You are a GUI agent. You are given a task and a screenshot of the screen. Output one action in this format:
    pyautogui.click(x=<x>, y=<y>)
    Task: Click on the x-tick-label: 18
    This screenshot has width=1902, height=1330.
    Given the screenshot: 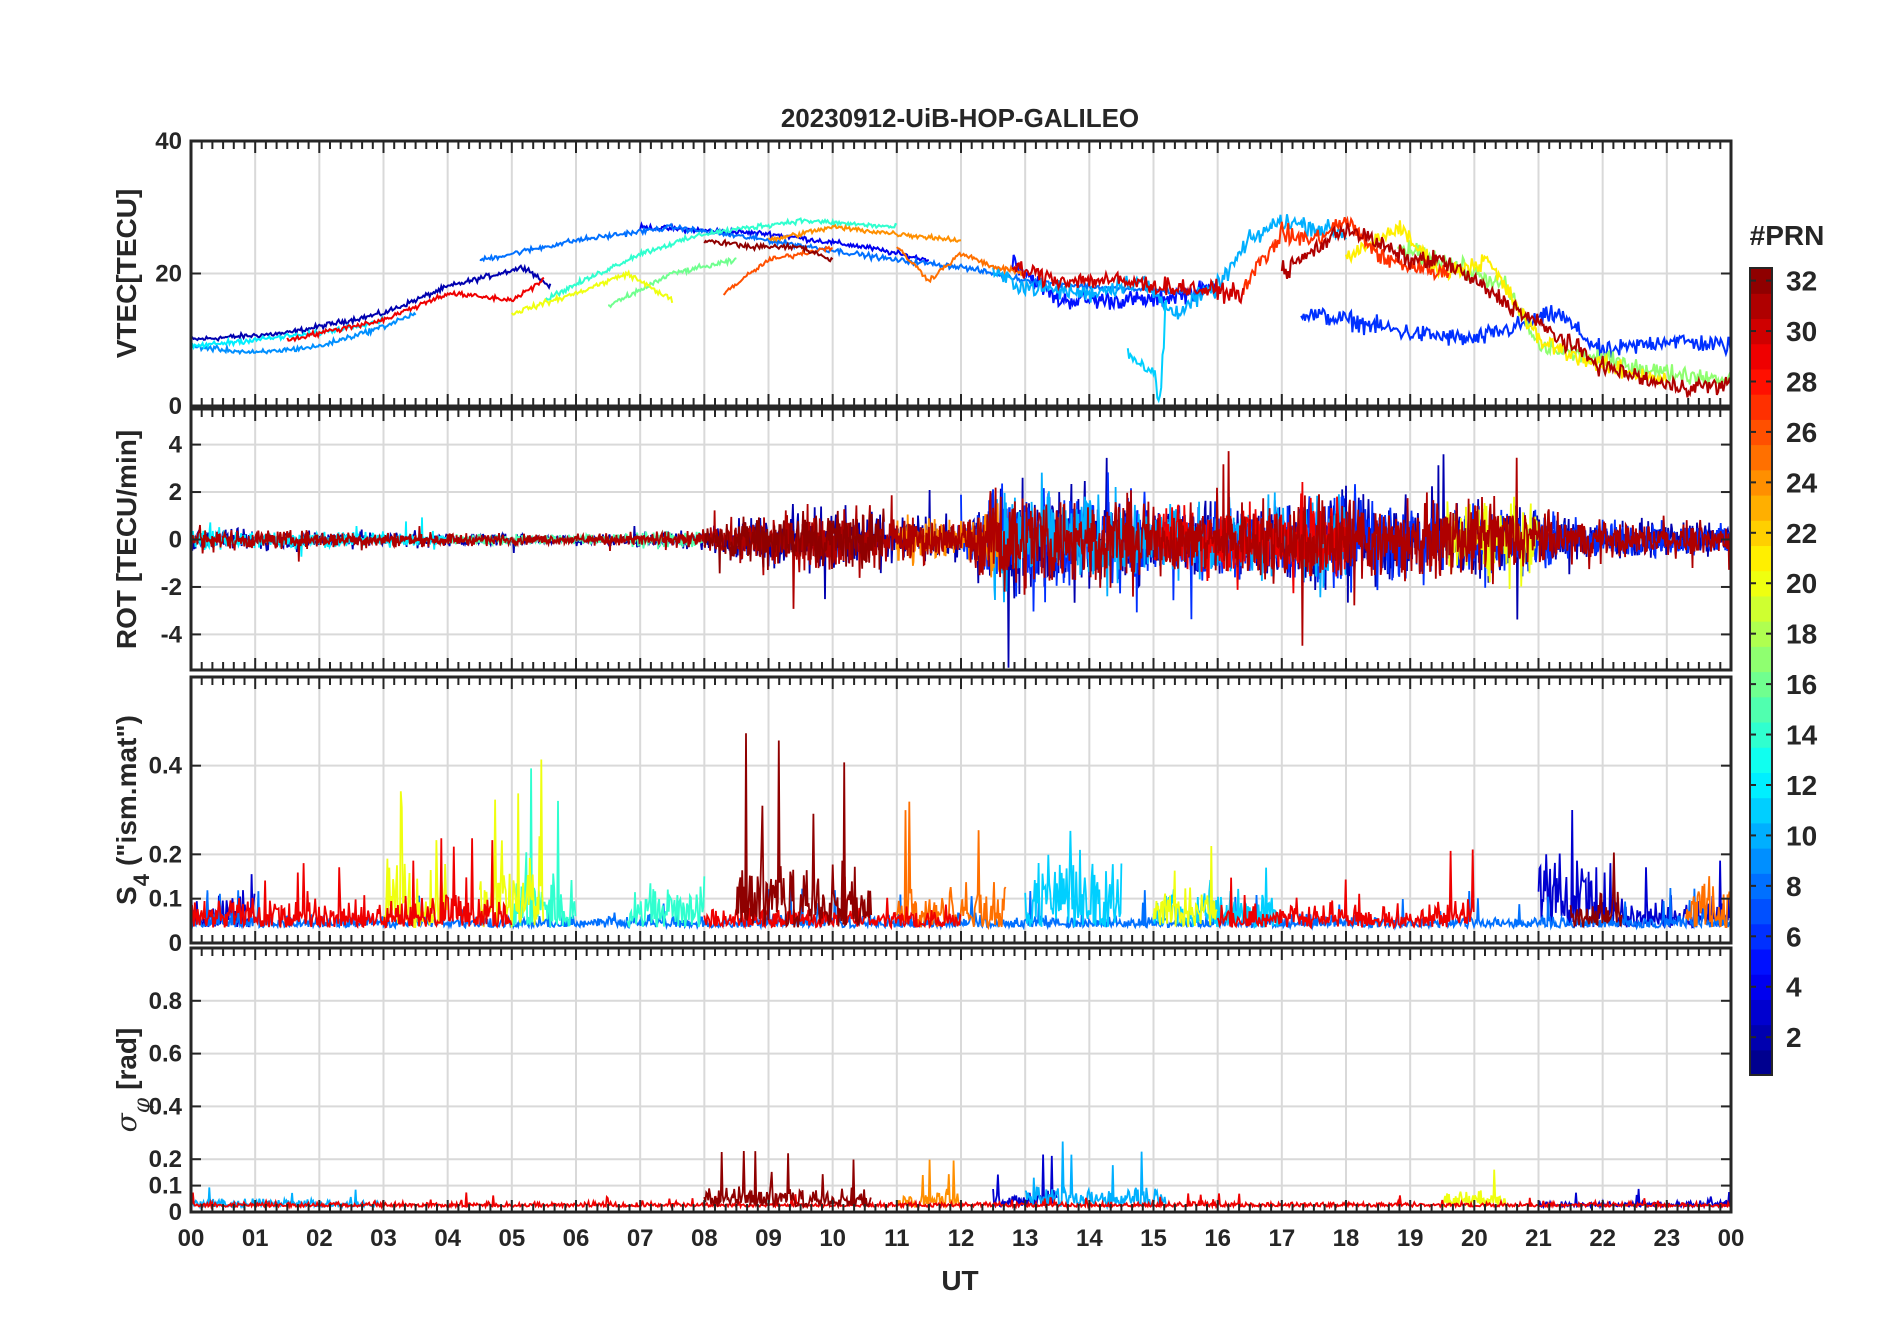 What is the action you would take?
    pyautogui.click(x=1346, y=1238)
    